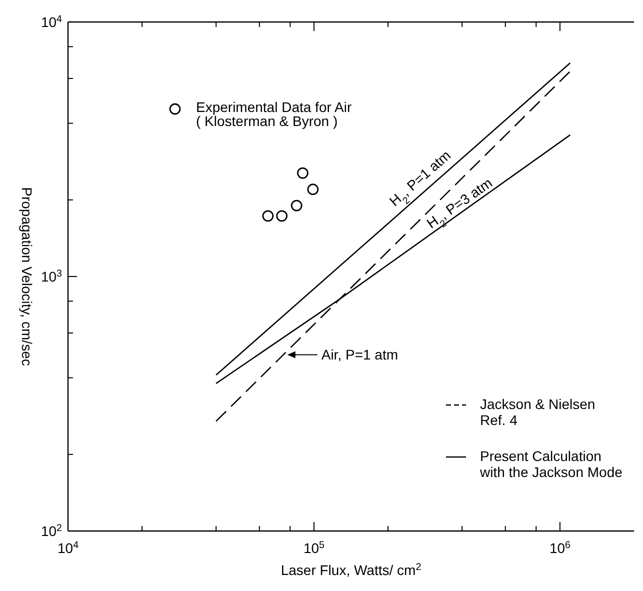 Image resolution: width=643 pixels, height=591 pixels. What do you see at coordinates (51, 530) in the screenshot?
I see `y-tick-label: 10$^{2}$` at bounding box center [51, 530].